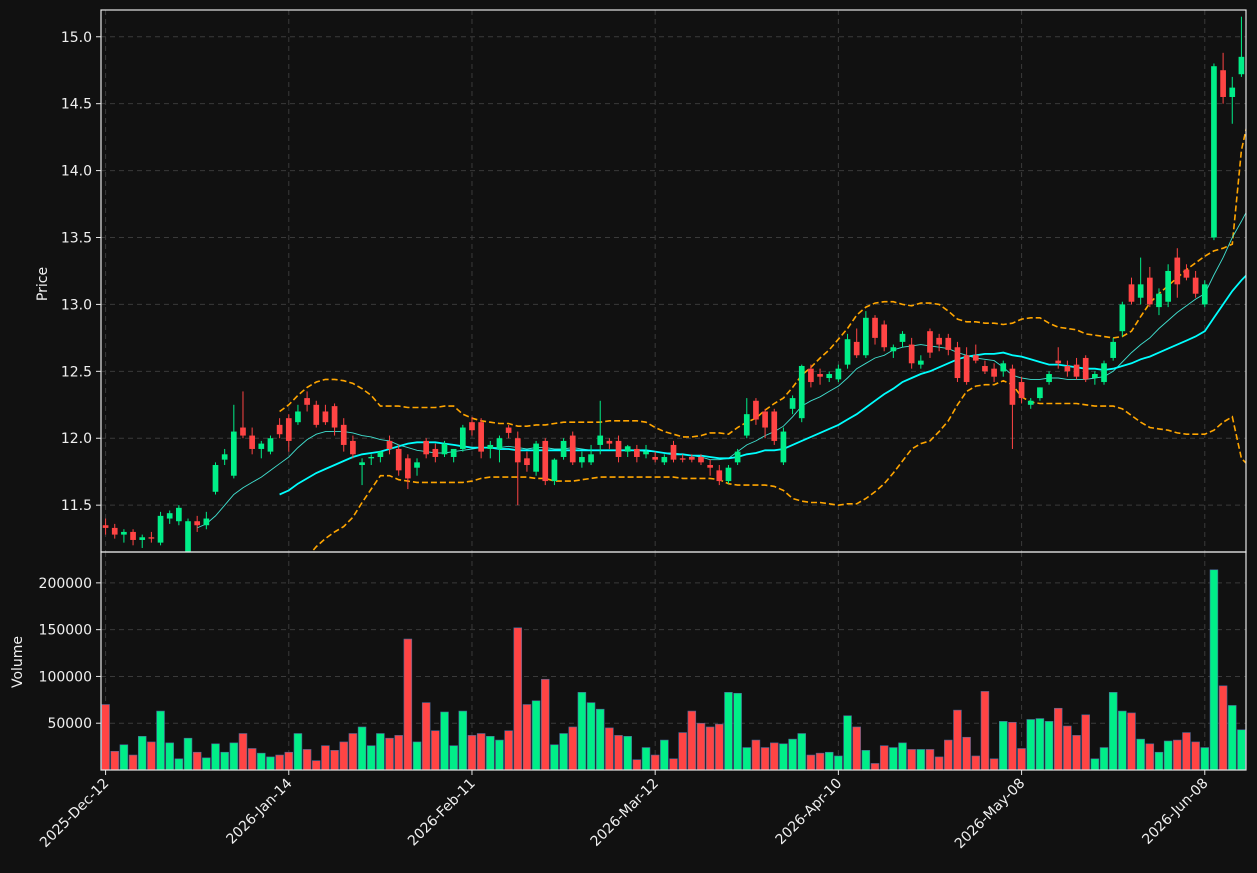  What do you see at coordinates (65, 584) in the screenshot?
I see `volume-tick-label: 200000` at bounding box center [65, 584].